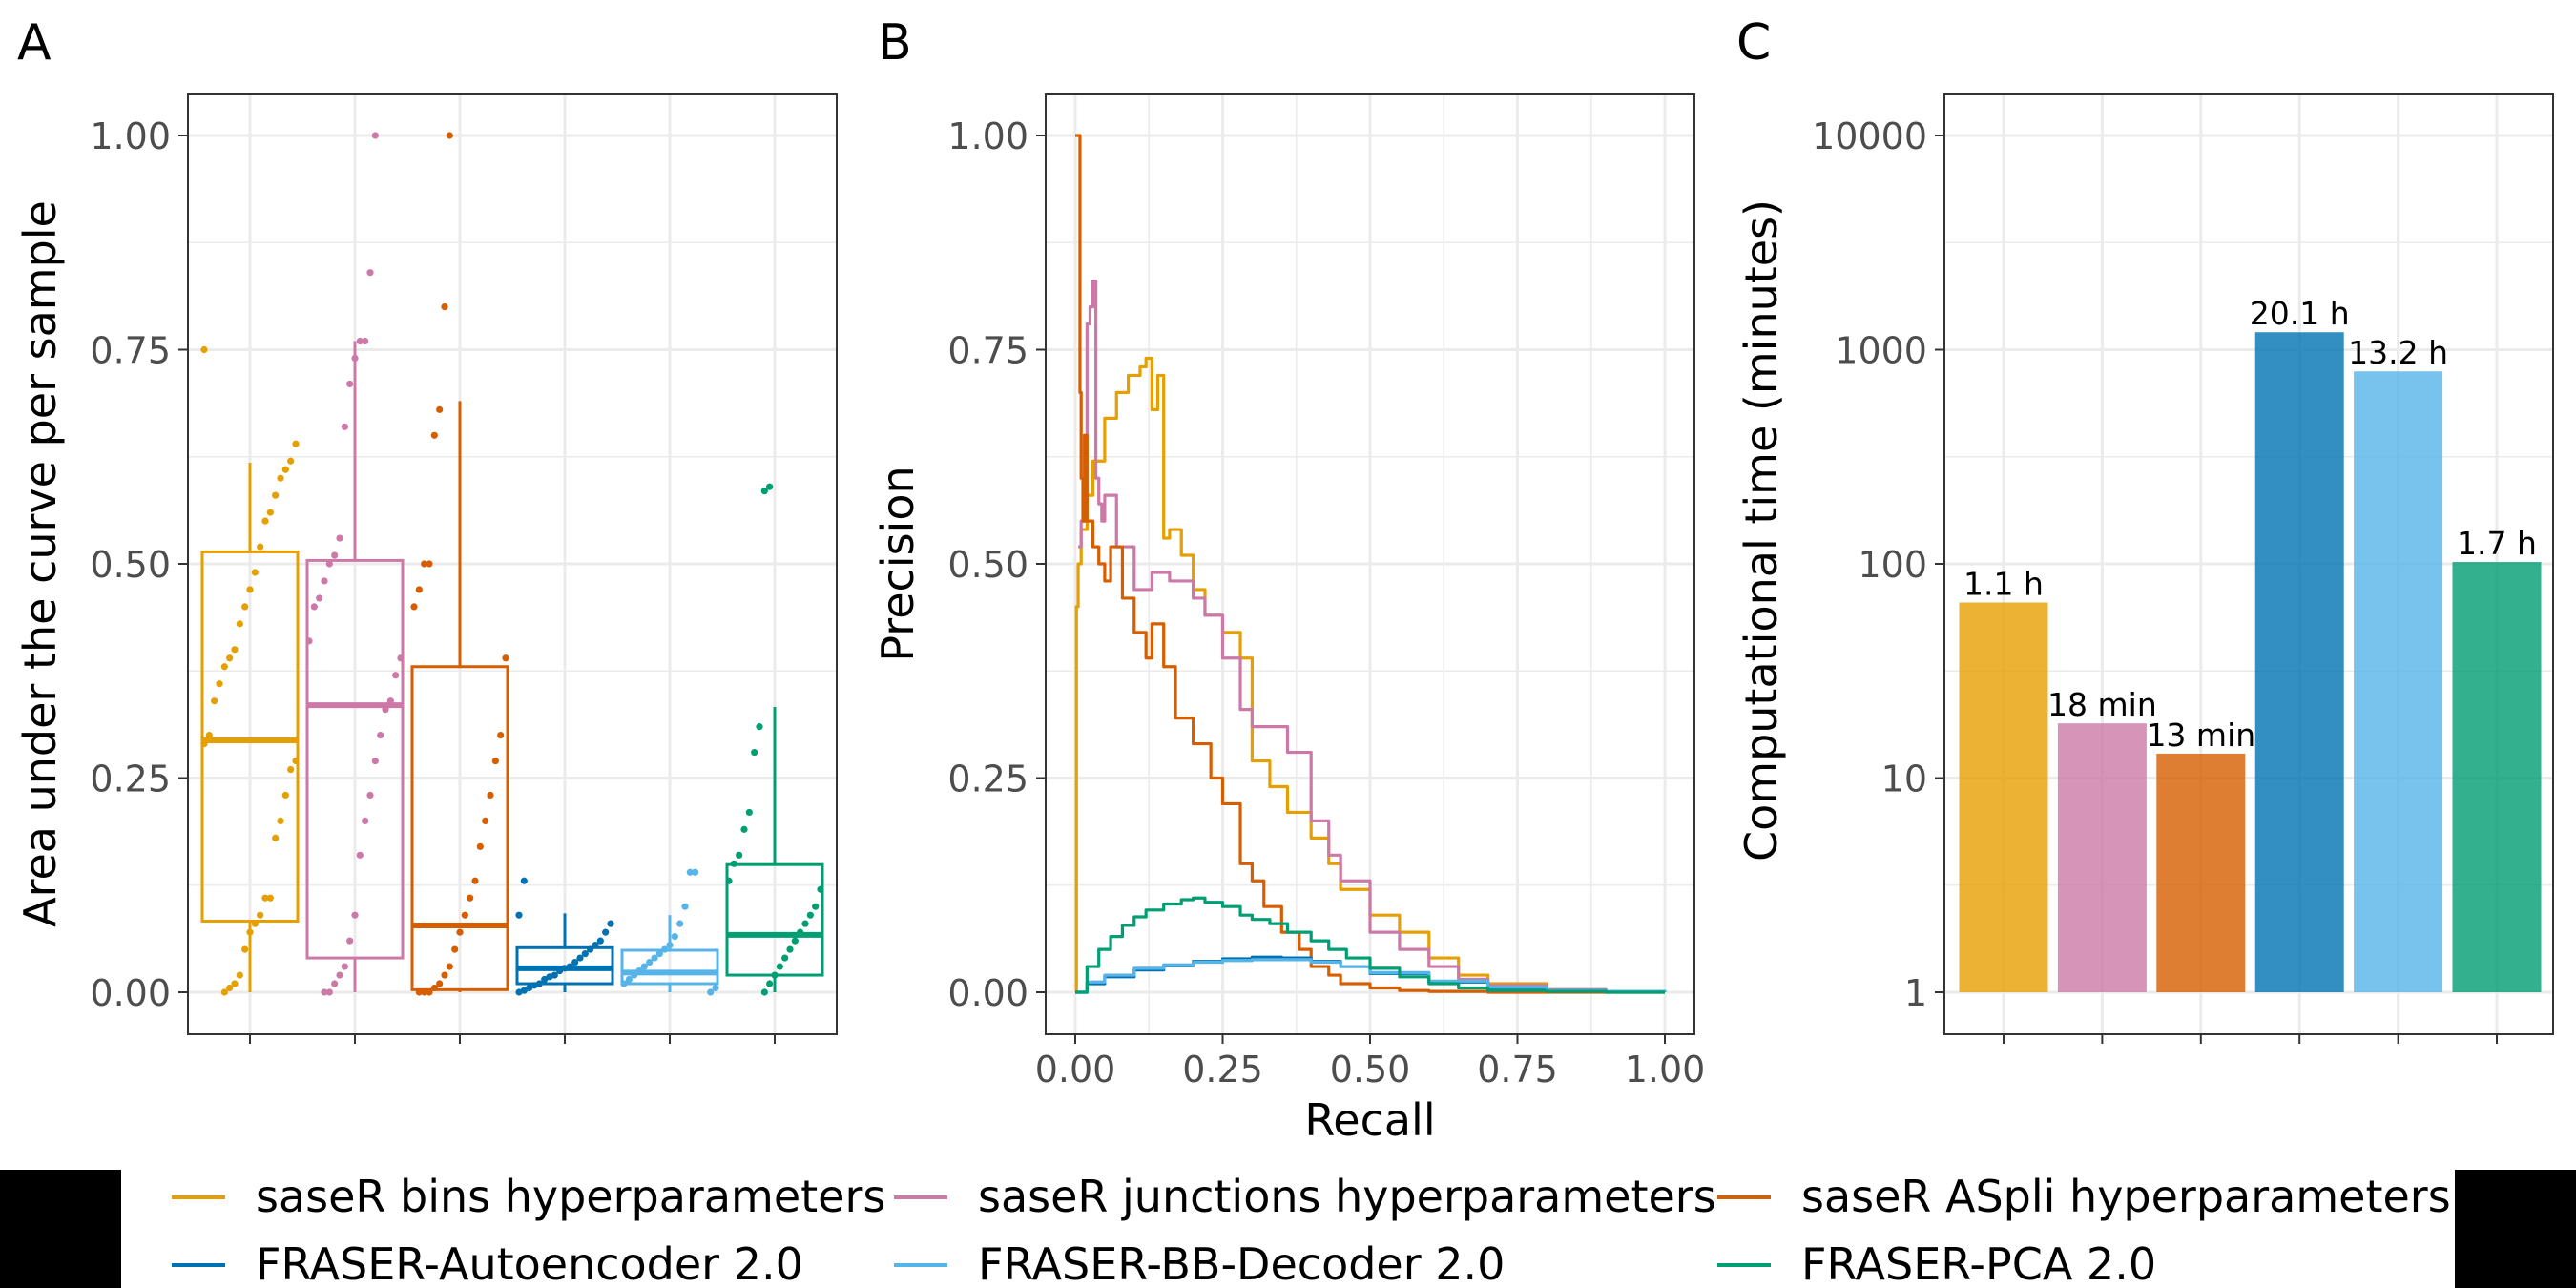 Image resolution: width=2576 pixels, height=1288 pixels. Describe the element at coordinates (987, 136) in the screenshot. I see `panel-b-y-tick-label: 1.00` at that location.